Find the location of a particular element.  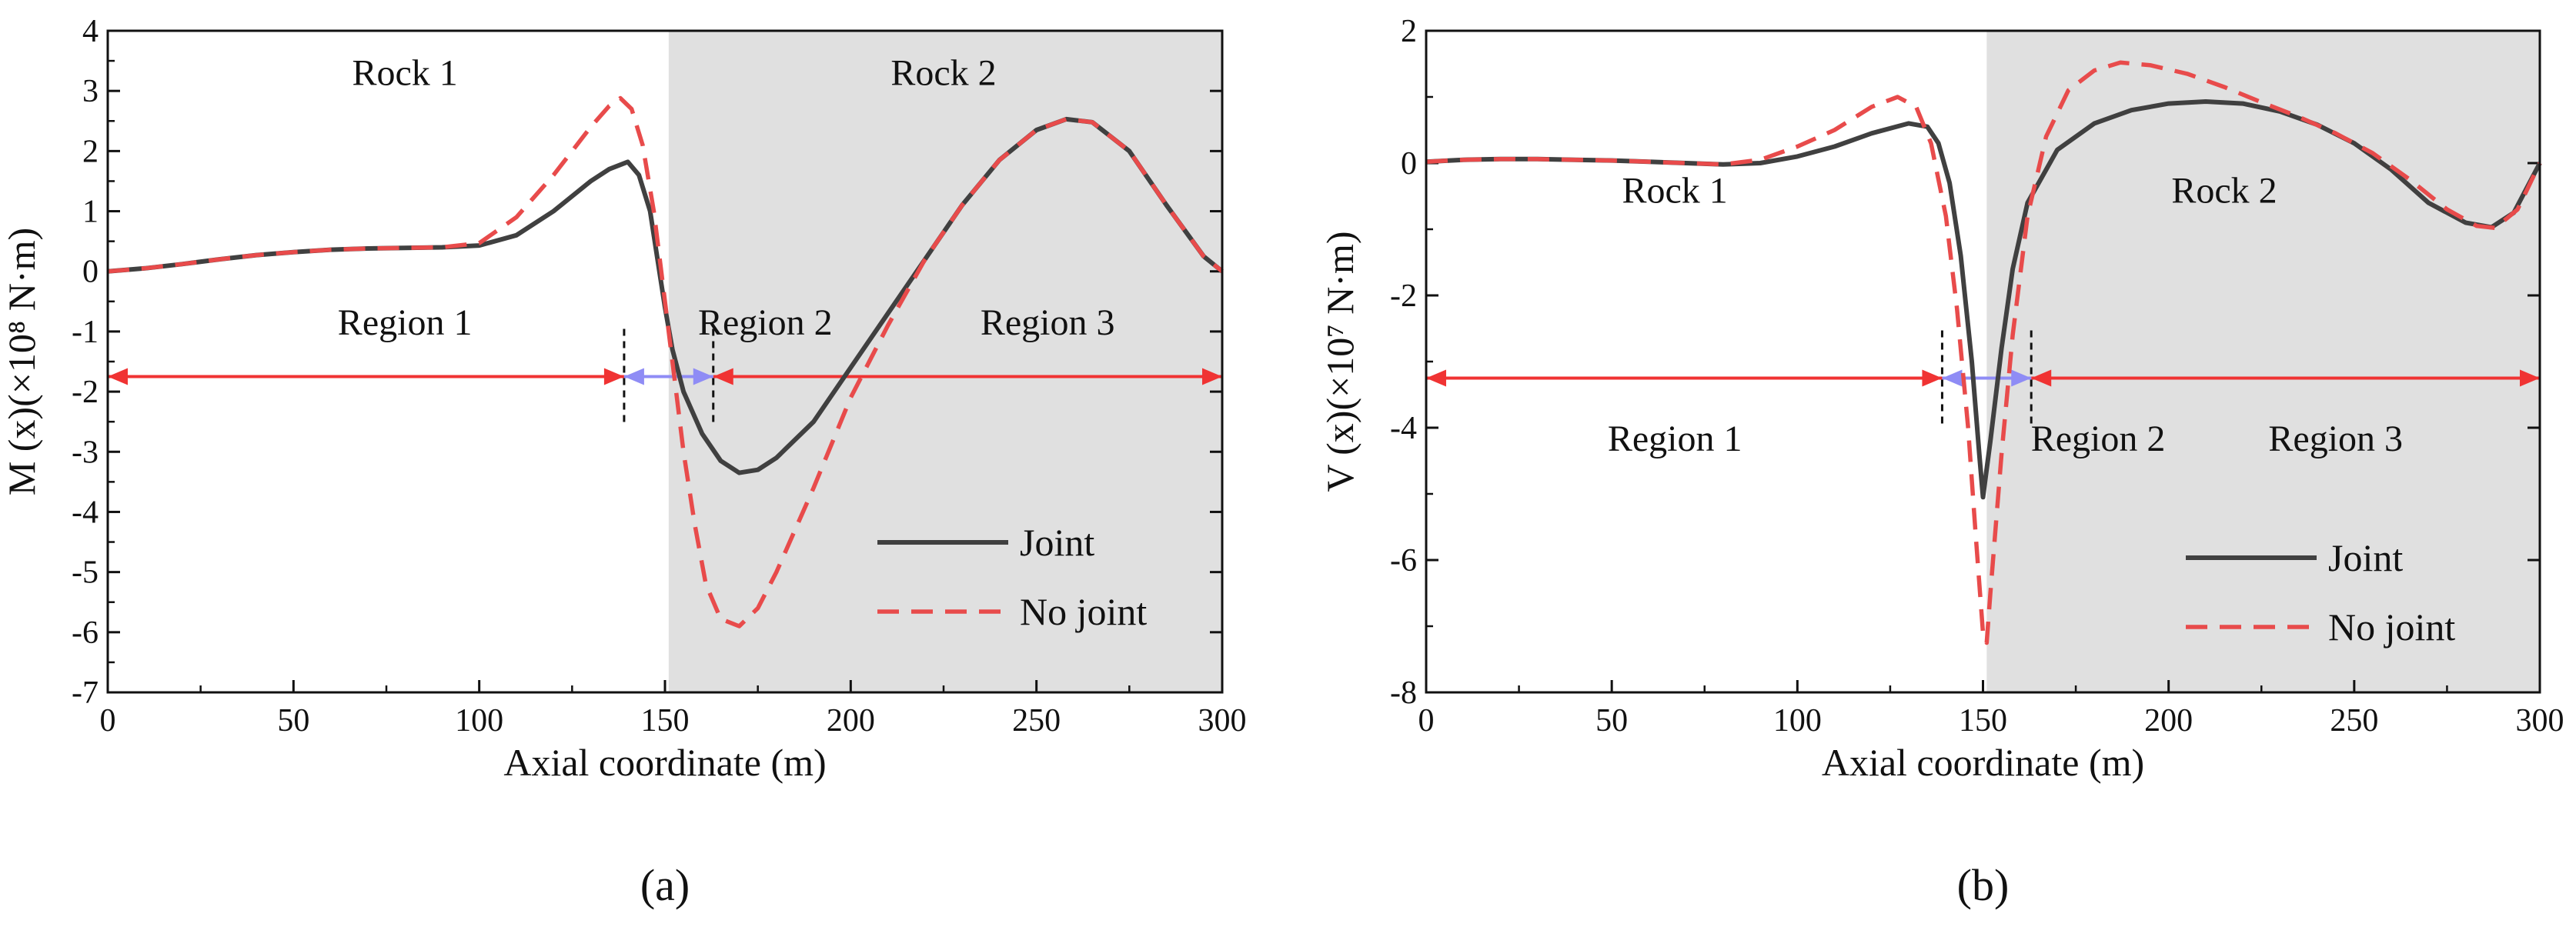

y-tick-label: 3 is located at coordinates (90, 92).